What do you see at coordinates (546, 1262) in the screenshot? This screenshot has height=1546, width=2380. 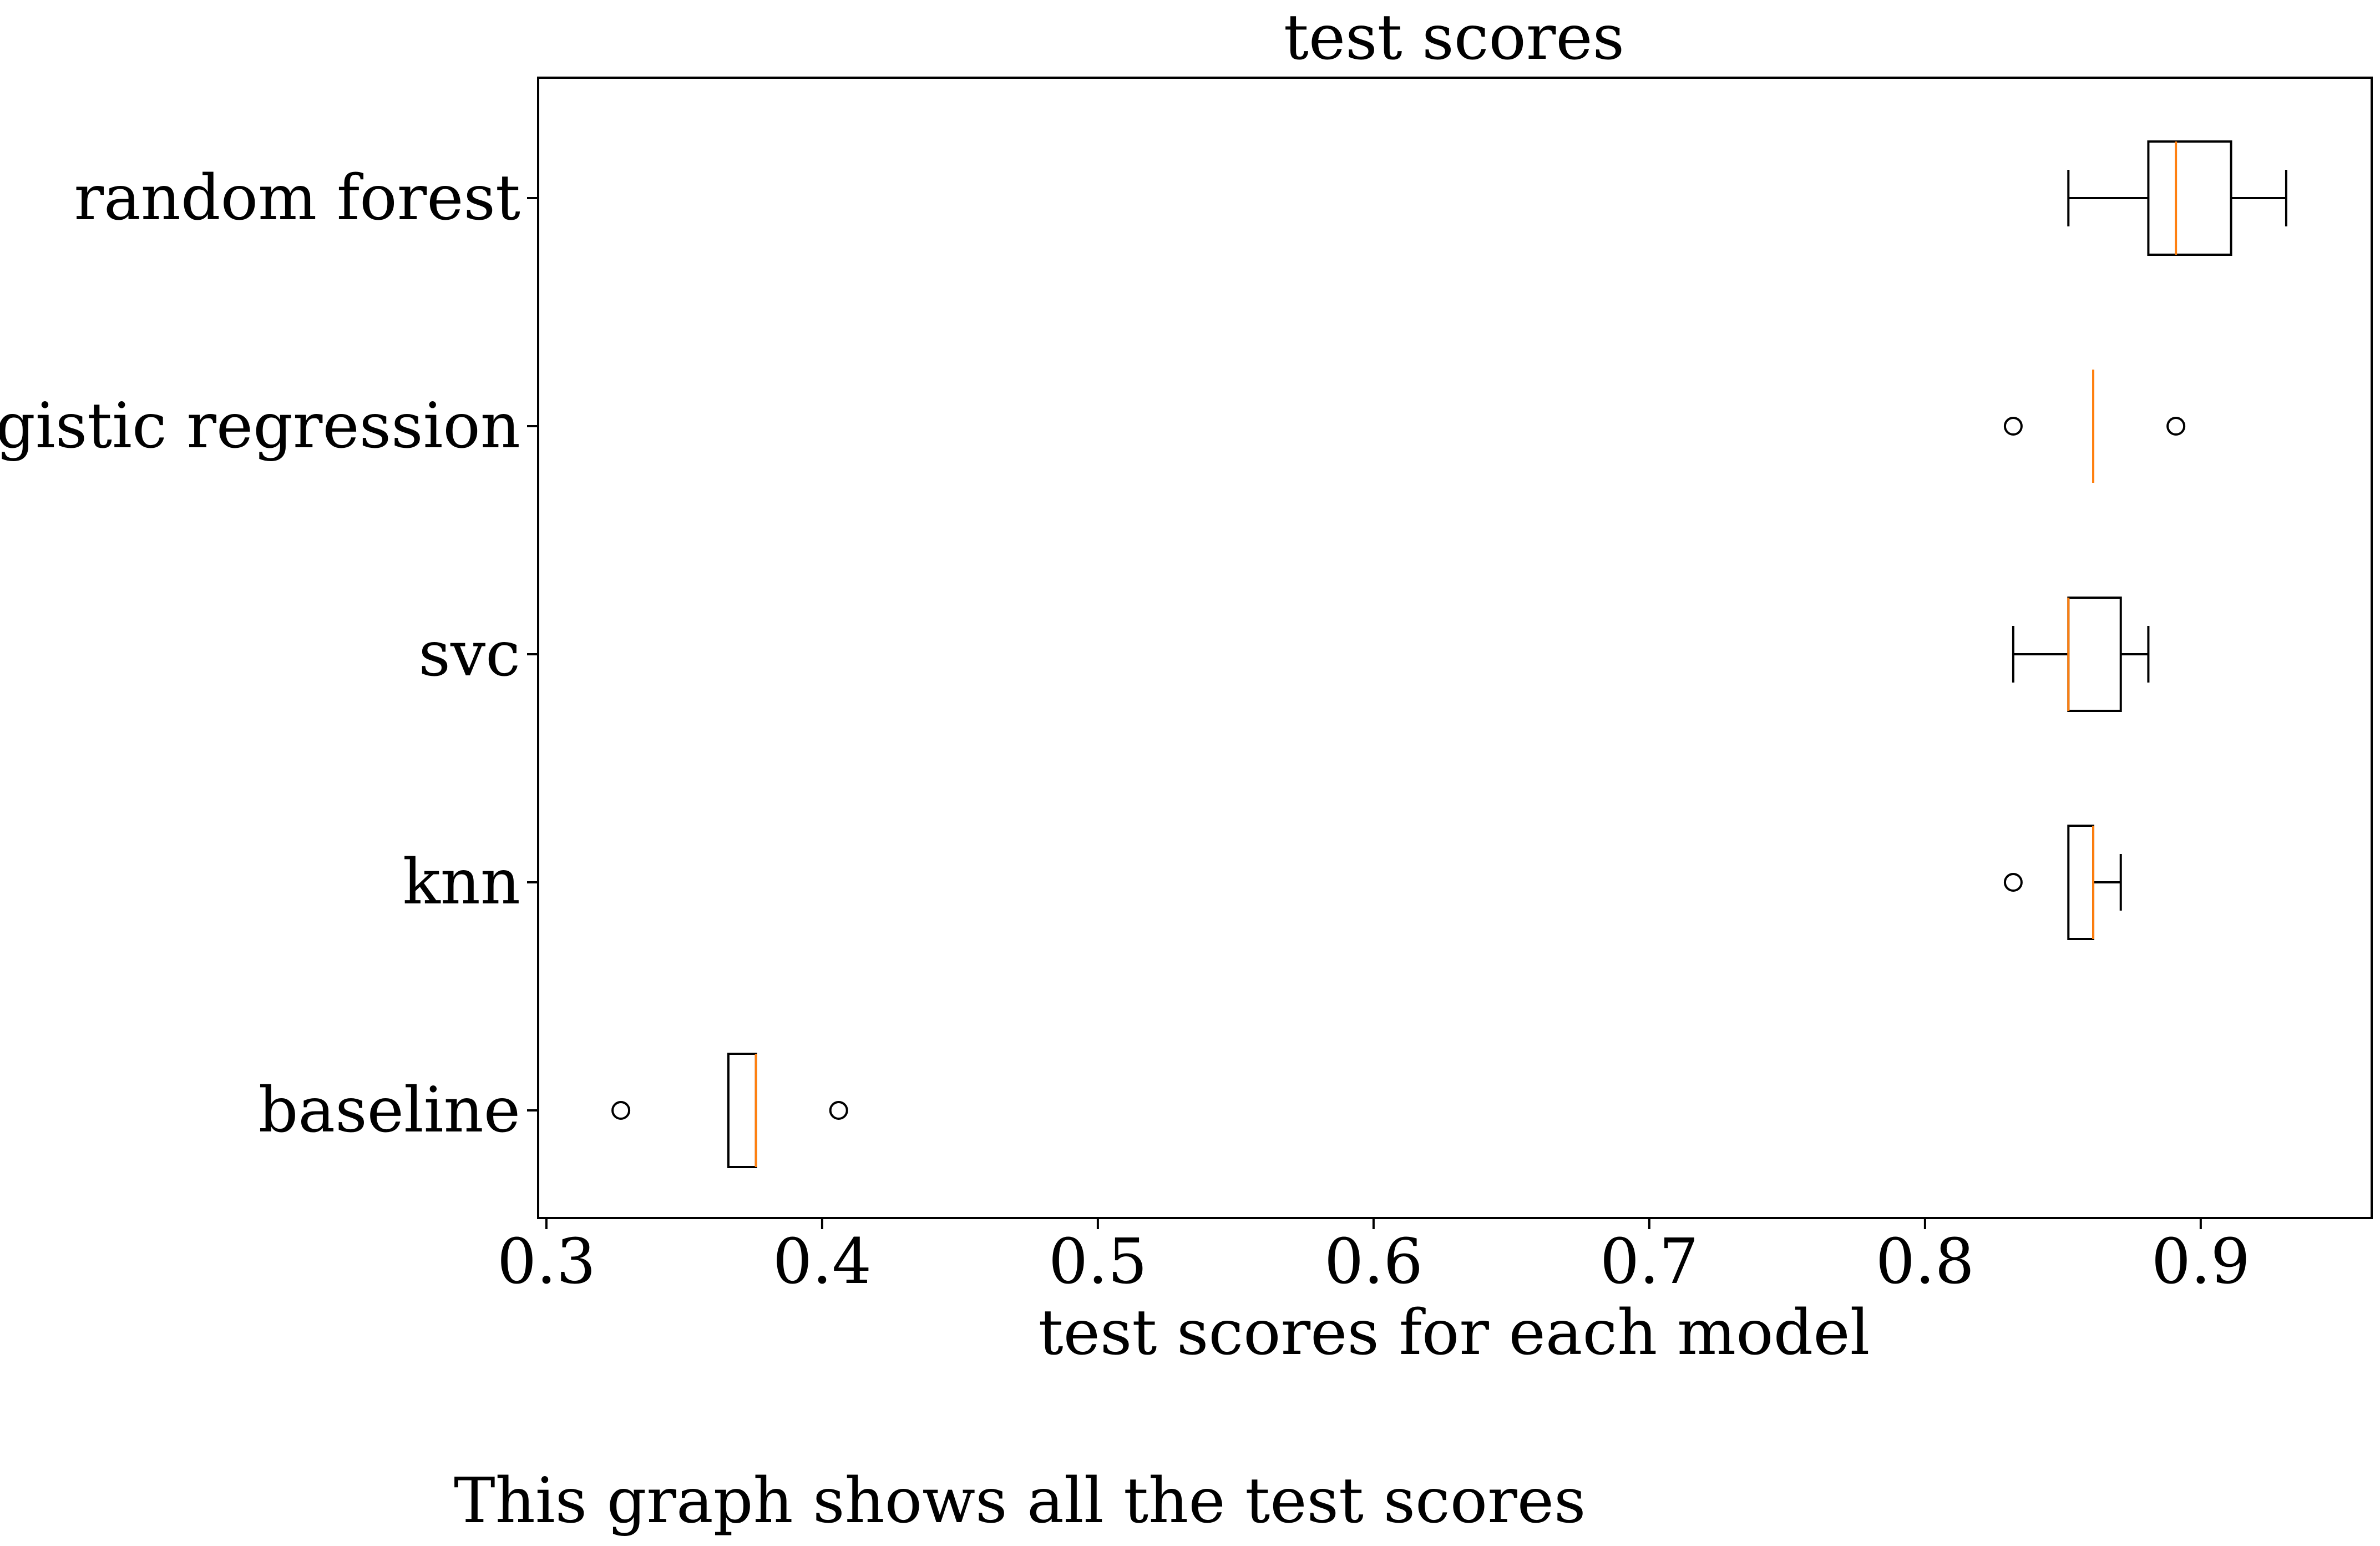 I see `x-tick-label: 0.3` at bounding box center [546, 1262].